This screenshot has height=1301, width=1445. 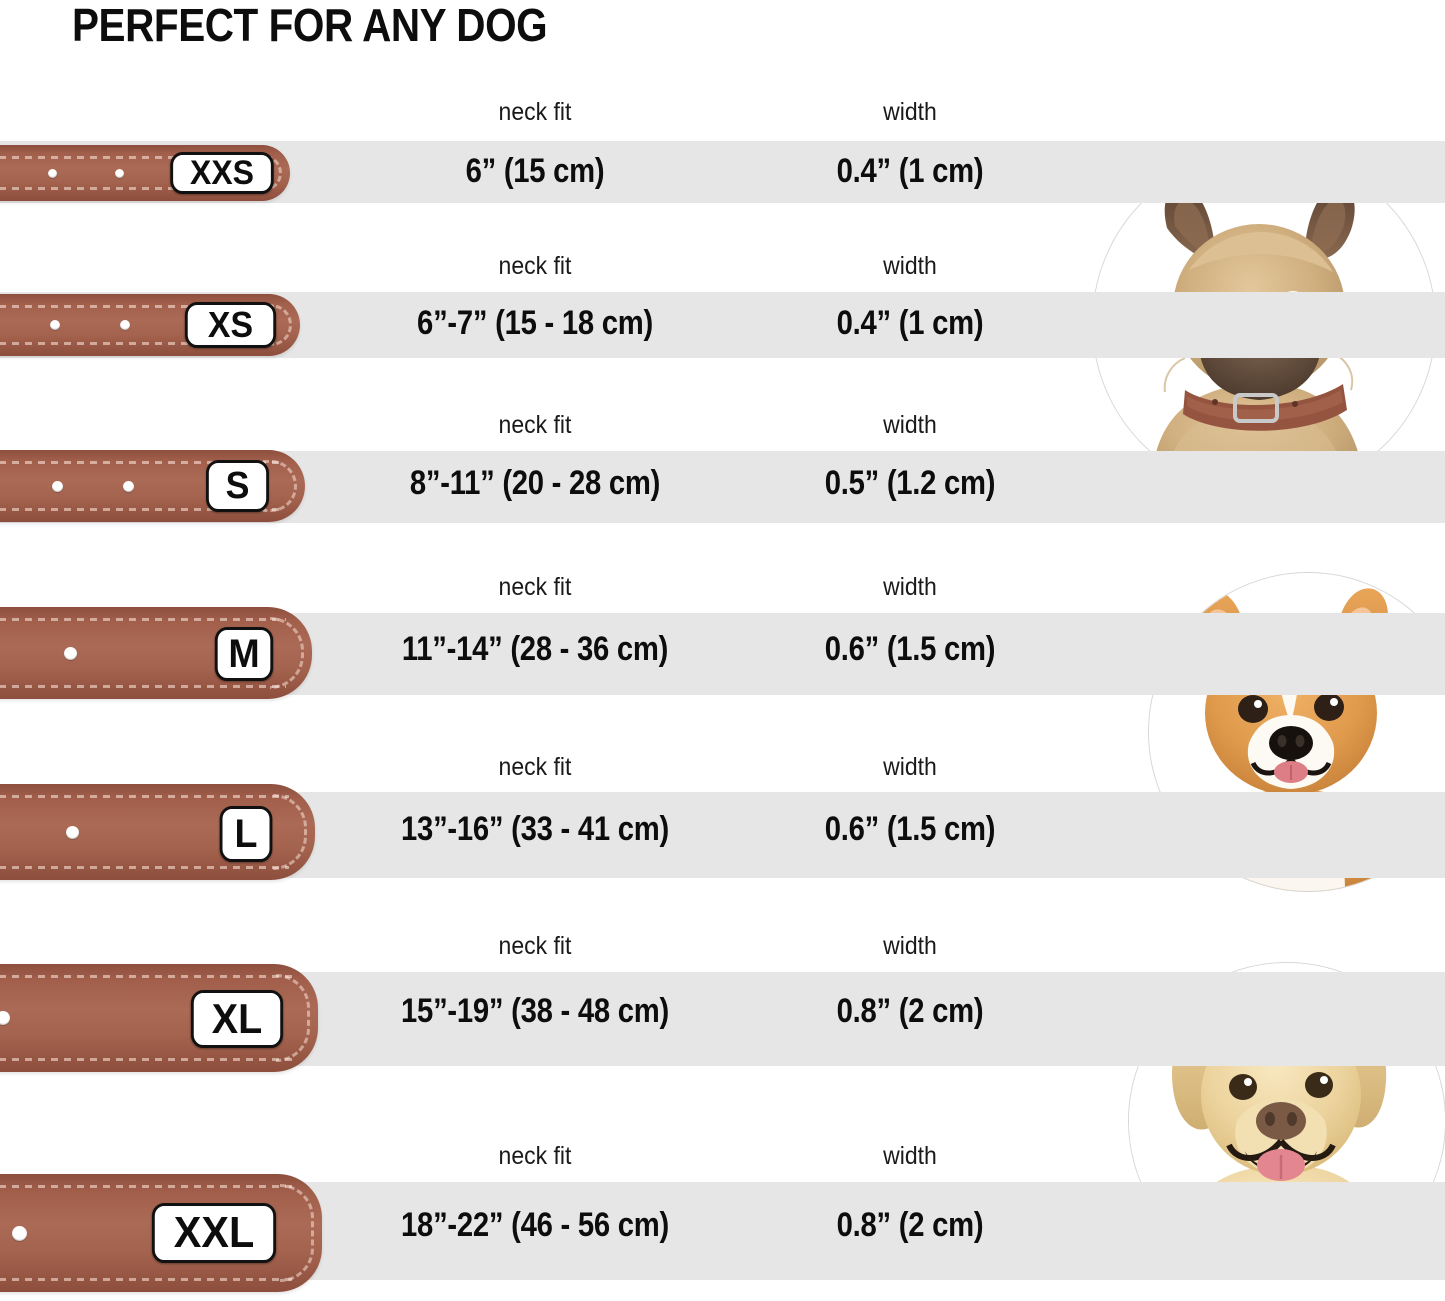 I want to click on size-badge-l: L, so click(x=246, y=834).